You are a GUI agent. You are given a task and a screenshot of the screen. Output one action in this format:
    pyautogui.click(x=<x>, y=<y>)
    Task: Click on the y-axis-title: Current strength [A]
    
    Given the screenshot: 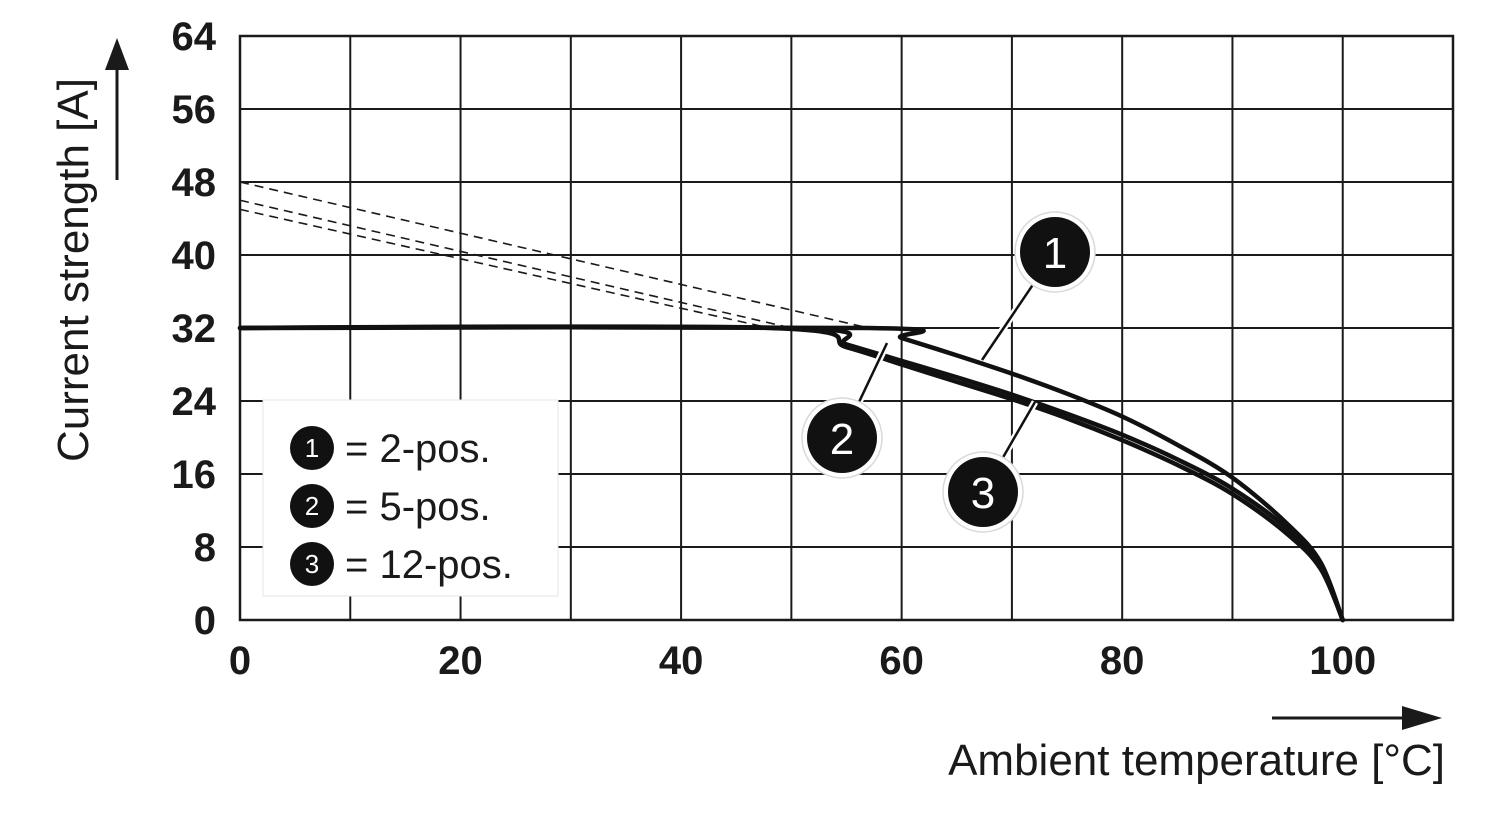 What is the action you would take?
    pyautogui.click(x=73, y=270)
    